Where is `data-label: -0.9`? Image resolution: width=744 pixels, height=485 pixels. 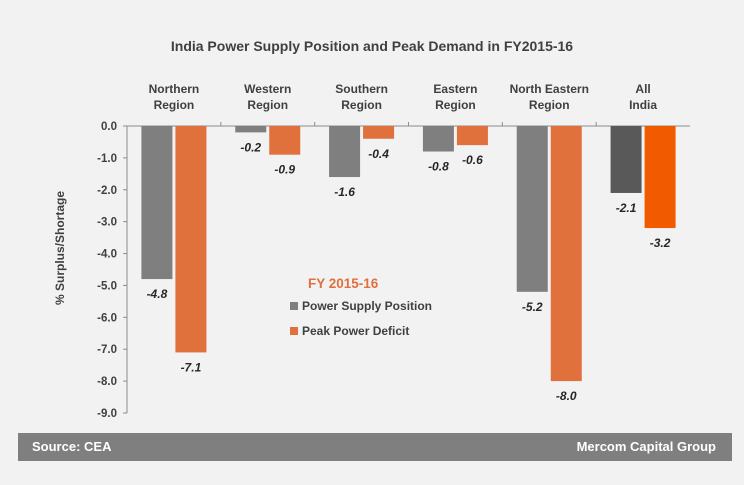 data-label: -0.9 is located at coordinates (284, 170).